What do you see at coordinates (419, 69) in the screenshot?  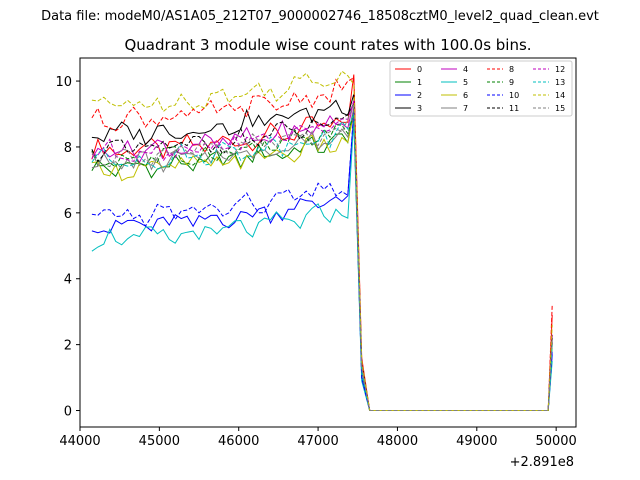 I see `legend-label-0: 0` at bounding box center [419, 69].